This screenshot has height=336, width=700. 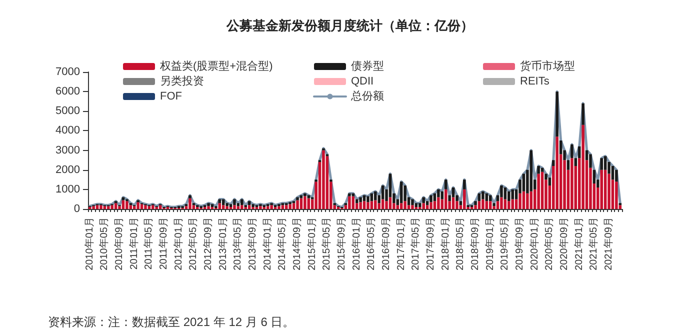 What do you see at coordinates (267, 243) in the screenshot?
I see `x-tick-label: 2014年01月` at bounding box center [267, 243].